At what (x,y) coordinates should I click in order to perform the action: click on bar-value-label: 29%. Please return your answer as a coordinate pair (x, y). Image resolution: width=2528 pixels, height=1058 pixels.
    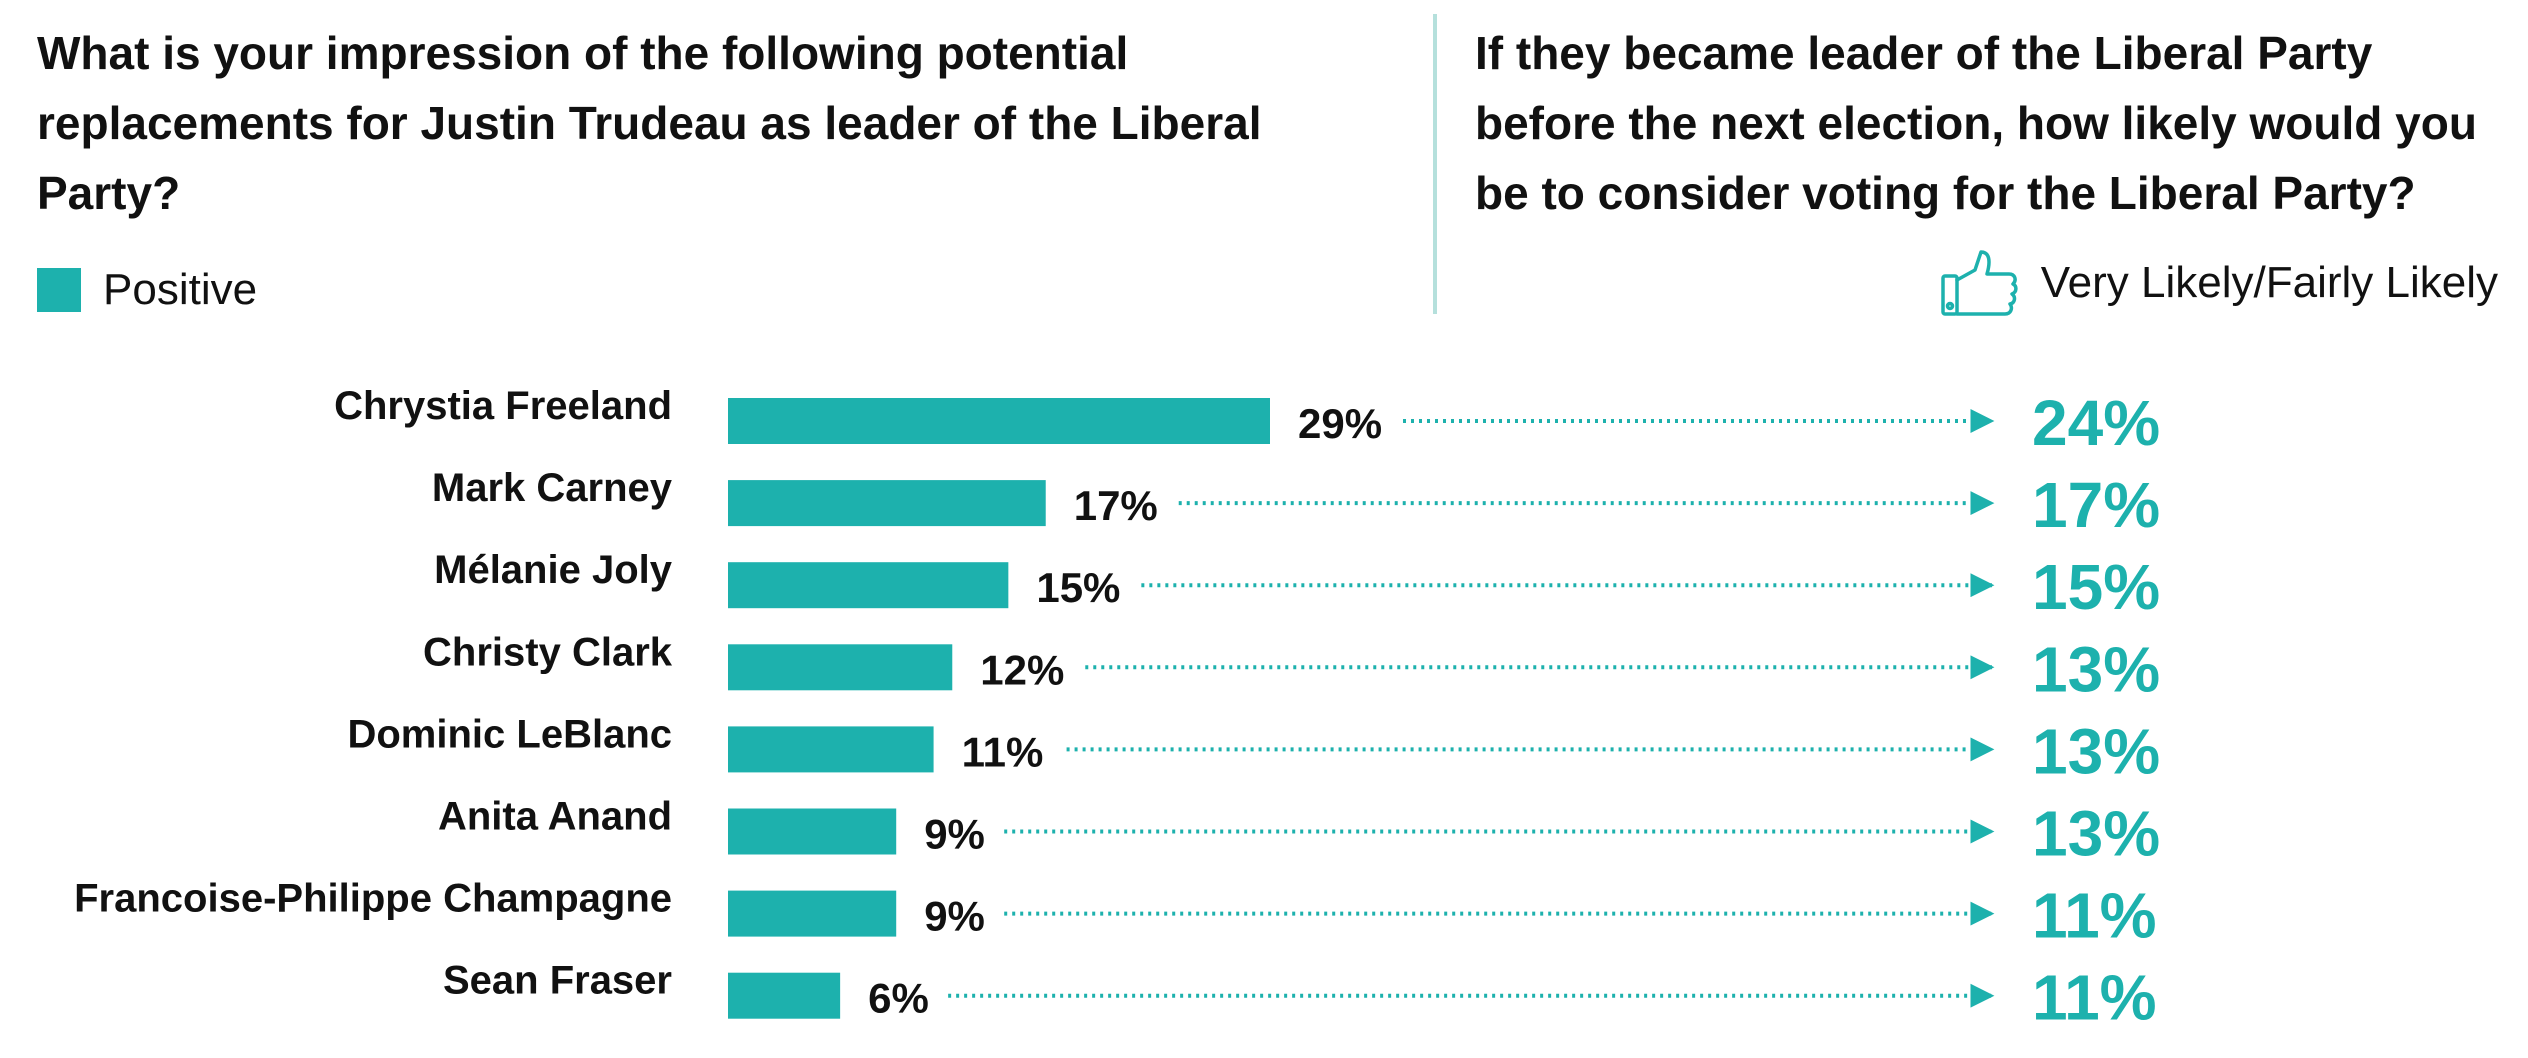
    Looking at the image, I should click on (1340, 423).